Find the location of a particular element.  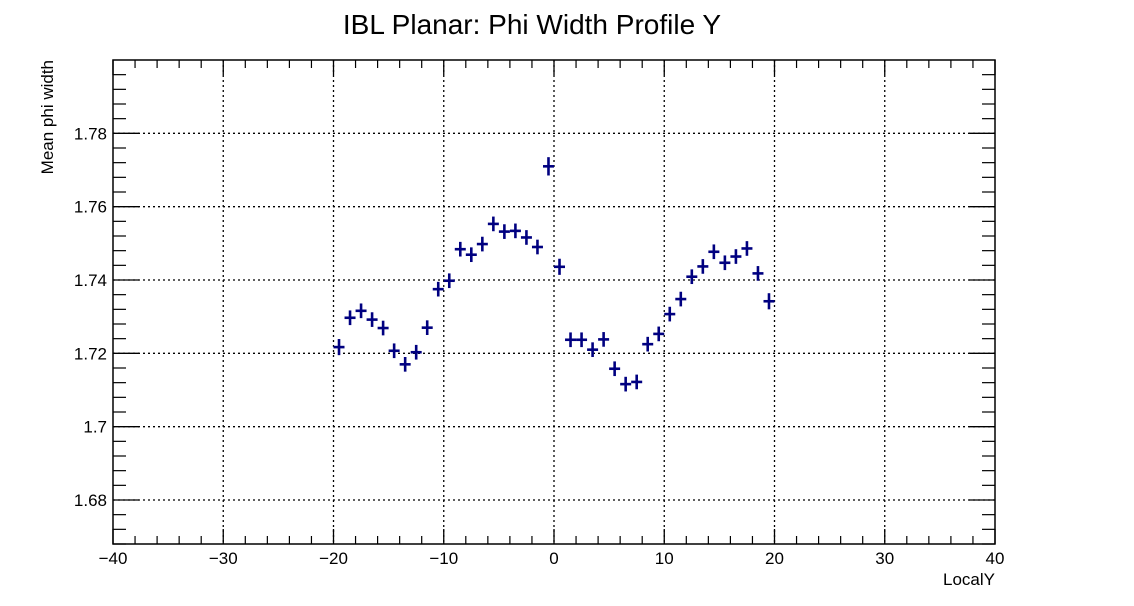

x-axis-title: LocalY is located at coordinates (969, 579).